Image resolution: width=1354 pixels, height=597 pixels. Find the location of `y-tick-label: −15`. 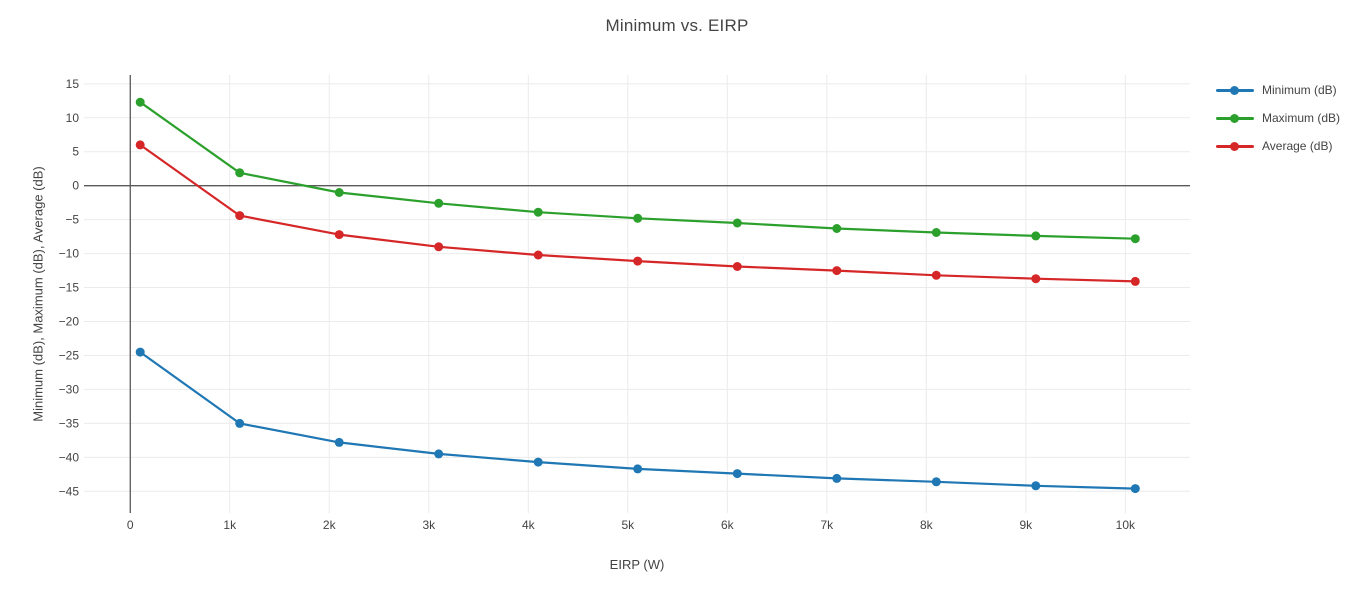

y-tick-label: −15 is located at coordinates (69, 288).